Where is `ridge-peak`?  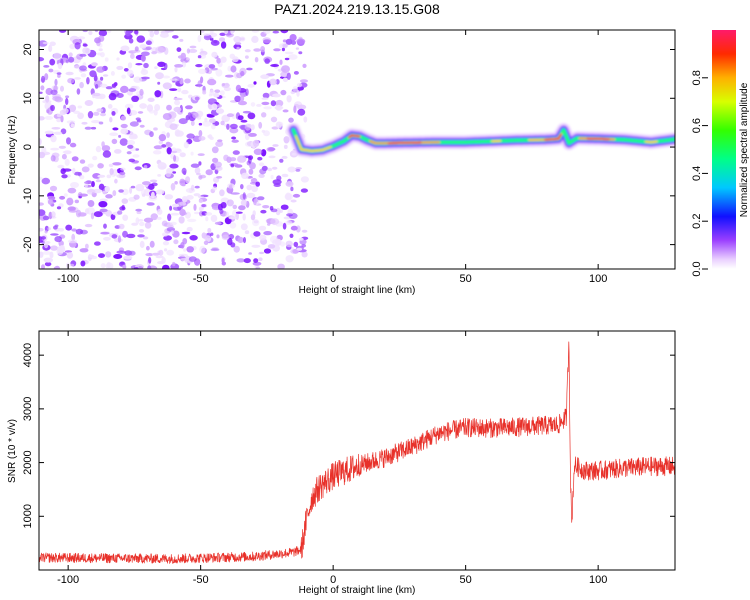
ridge-peak is located at coordinates (553, 137).